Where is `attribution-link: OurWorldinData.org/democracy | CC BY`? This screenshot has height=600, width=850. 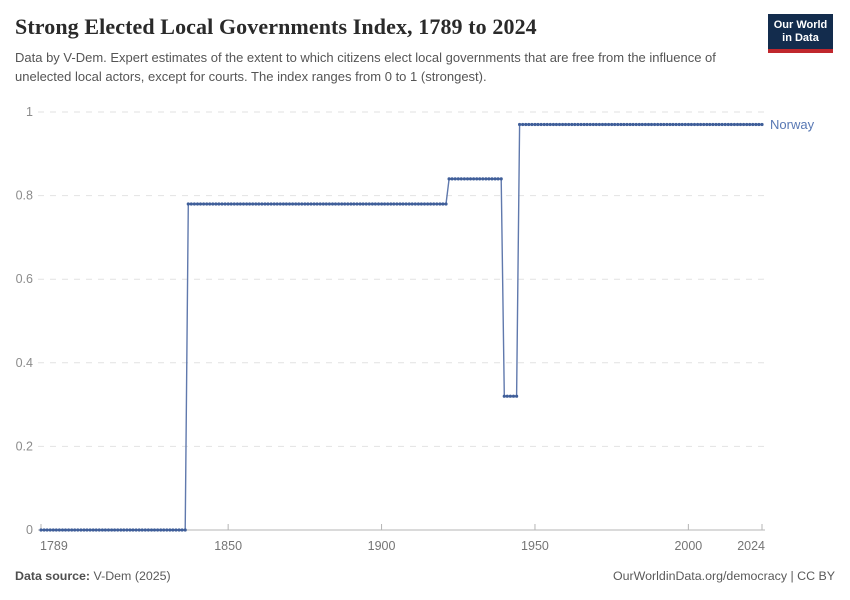
attribution-link: OurWorldinData.org/democracy | CC BY is located at coordinates (724, 576).